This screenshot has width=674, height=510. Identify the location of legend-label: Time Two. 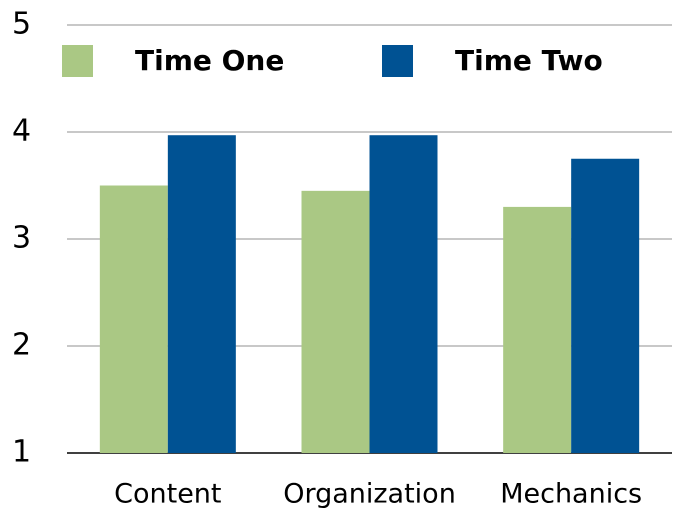
(529, 60).